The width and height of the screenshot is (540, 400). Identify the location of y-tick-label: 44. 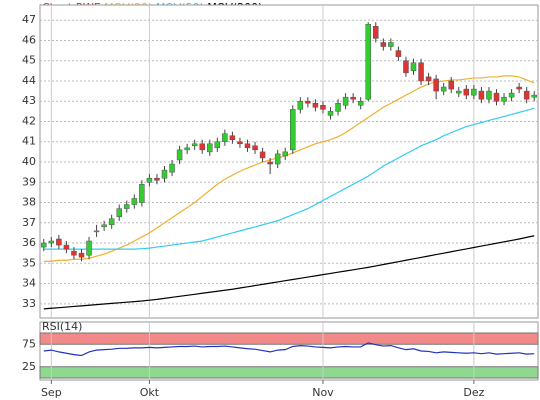
(29, 80).